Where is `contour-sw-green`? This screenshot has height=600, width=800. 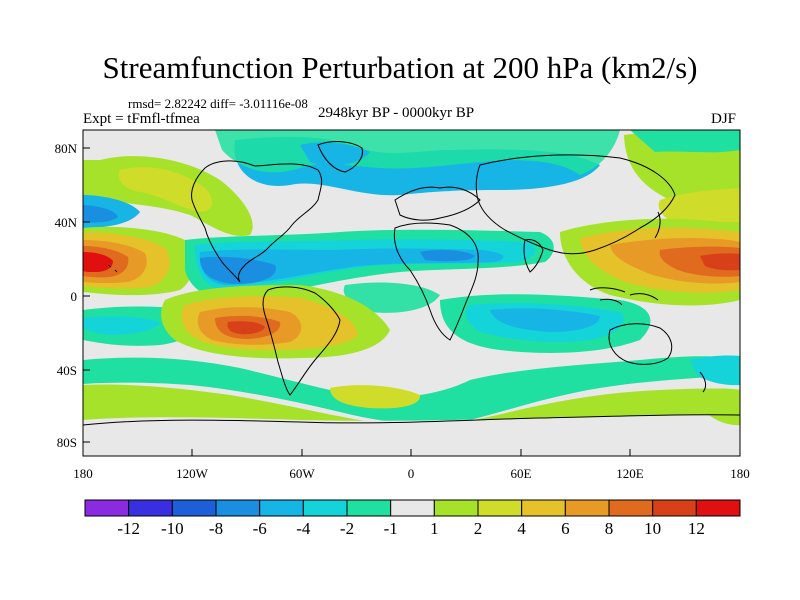 contour-sw-green is located at coordinates (720, 407).